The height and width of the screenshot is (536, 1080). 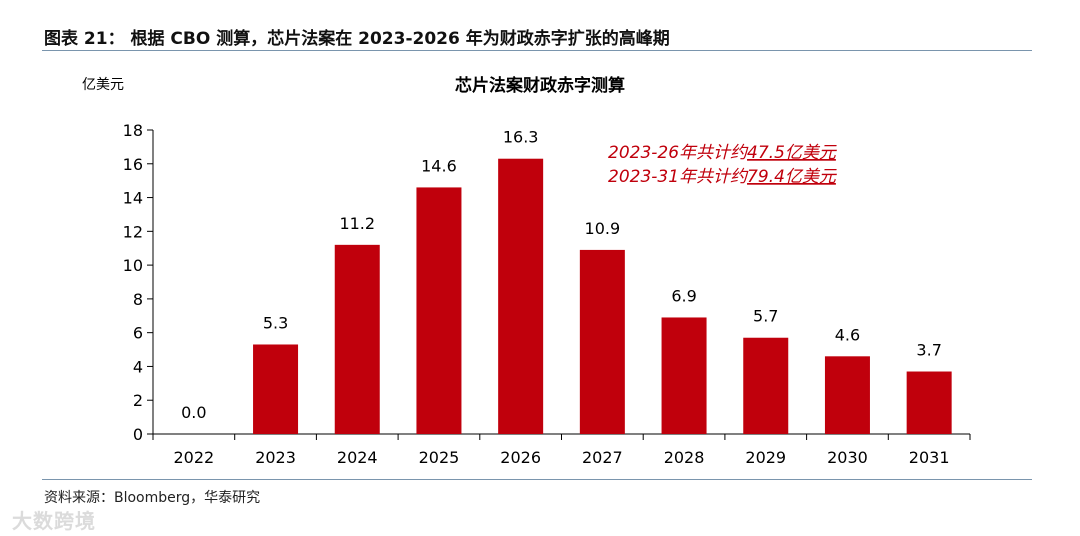 I want to click on y-tick-label: 2, so click(x=138, y=400).